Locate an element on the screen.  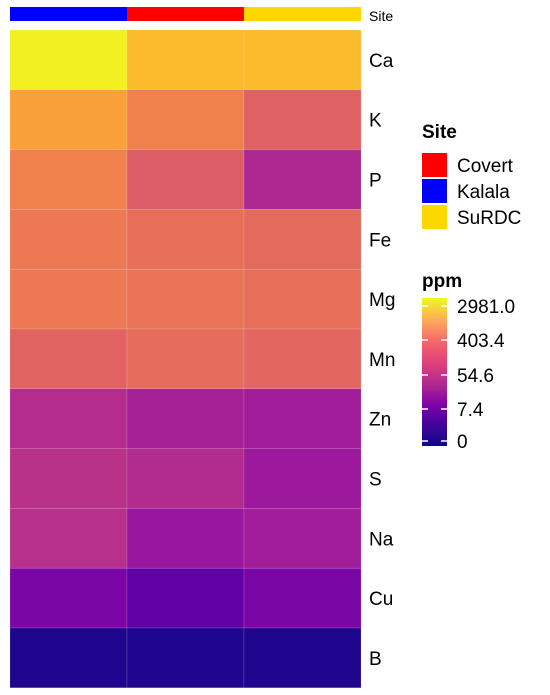
ppm-colorbar is located at coordinates (434, 372).